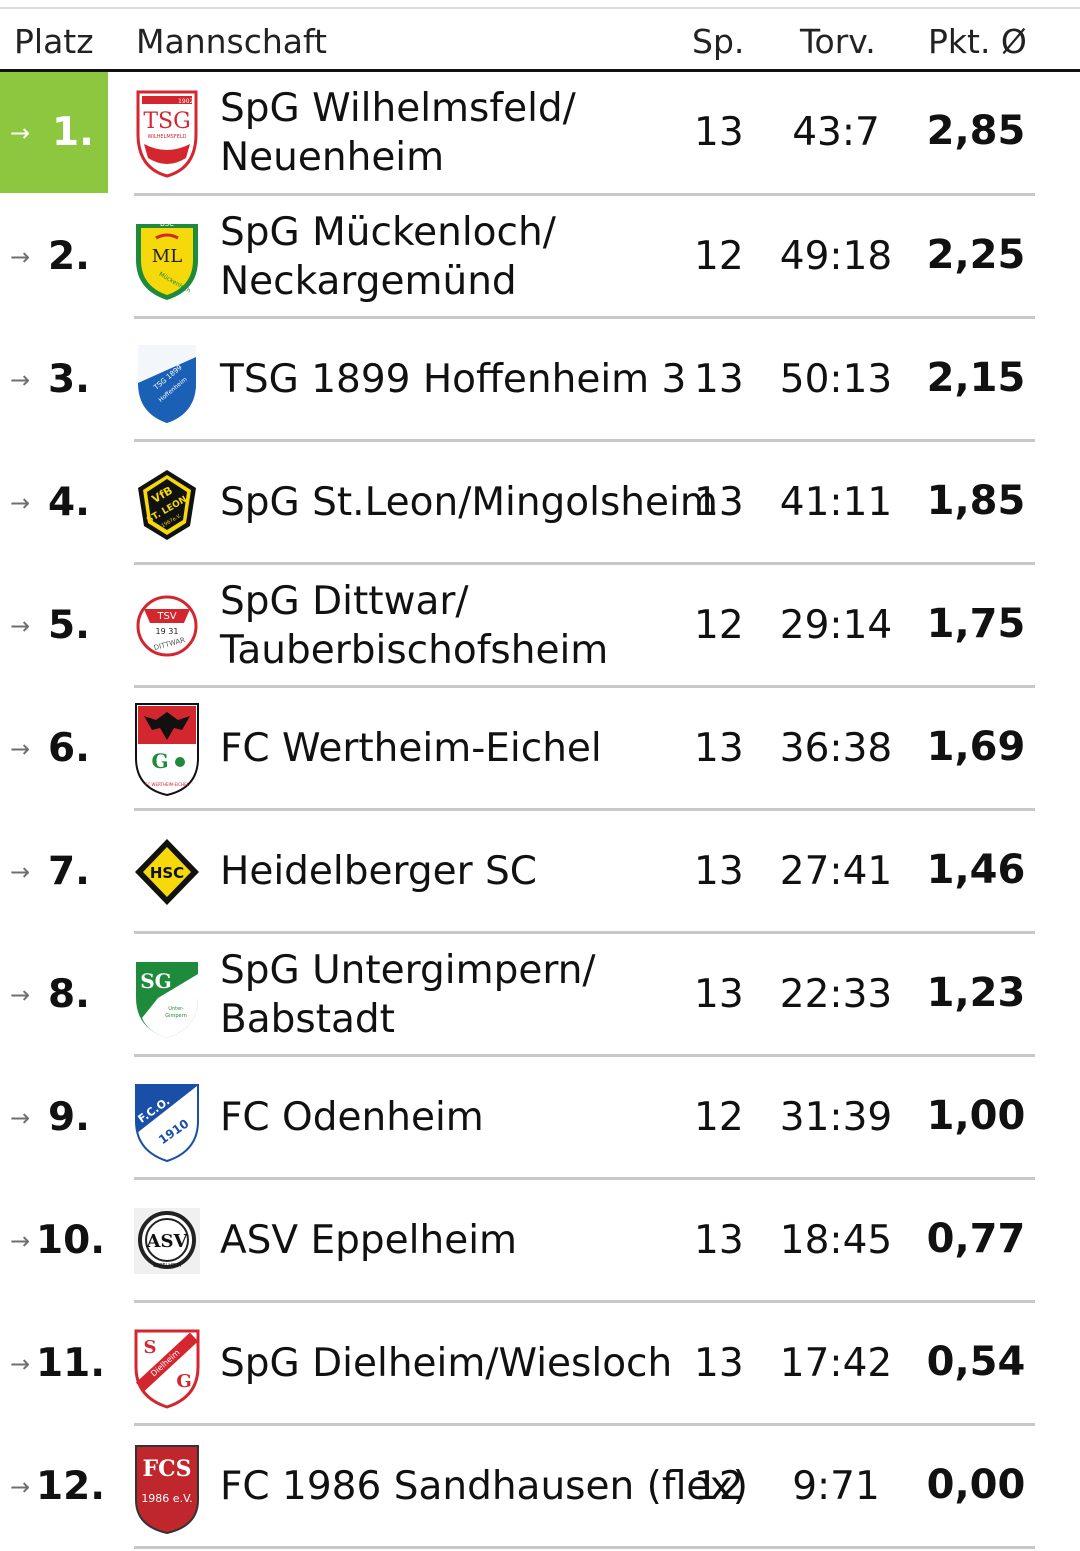 This screenshot has width=1080, height=1551. Describe the element at coordinates (54, 1486) in the screenshot. I see `rank-cell: → 12.` at that location.